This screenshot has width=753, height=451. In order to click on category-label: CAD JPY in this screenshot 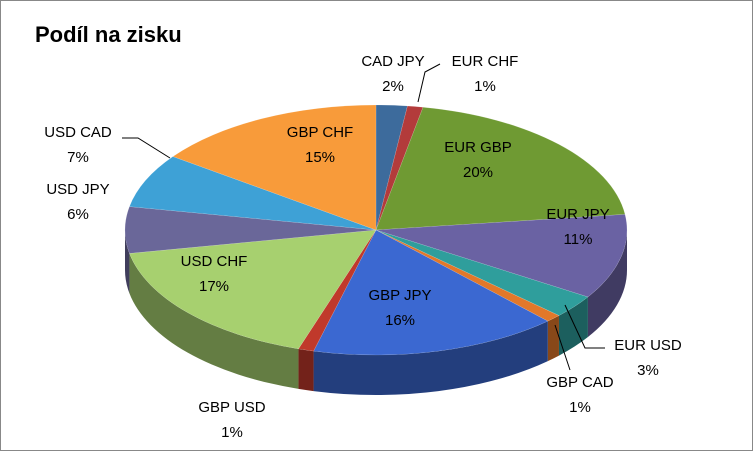, I will do `click(392, 61)`.